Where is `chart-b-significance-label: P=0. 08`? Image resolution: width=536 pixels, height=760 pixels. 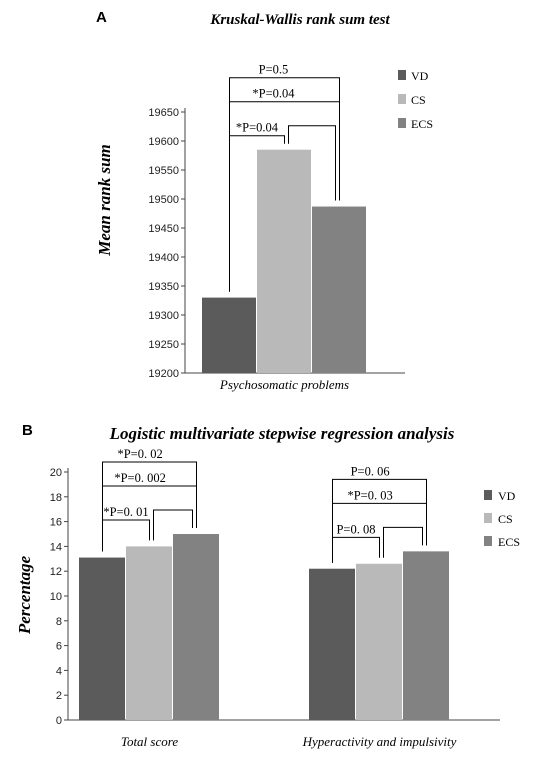
chart-b-significance-label: P=0. 08 is located at coordinates (355, 529).